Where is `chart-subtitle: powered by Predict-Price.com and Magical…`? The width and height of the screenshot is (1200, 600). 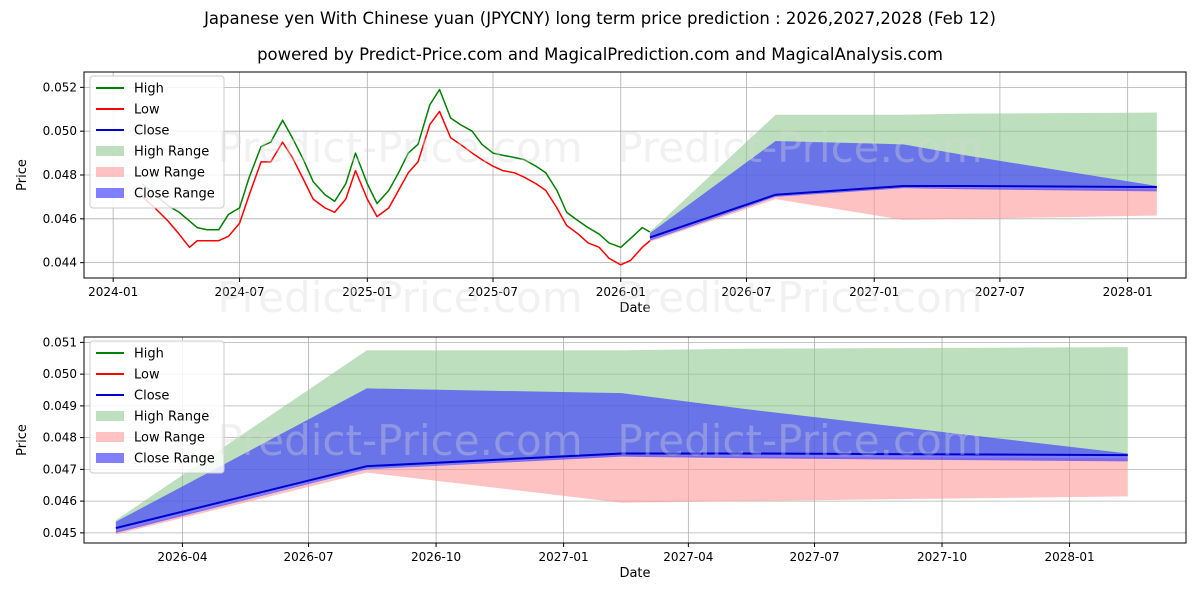
chart-subtitle: powered by Predict-Price.com and Magical… is located at coordinates (600, 54).